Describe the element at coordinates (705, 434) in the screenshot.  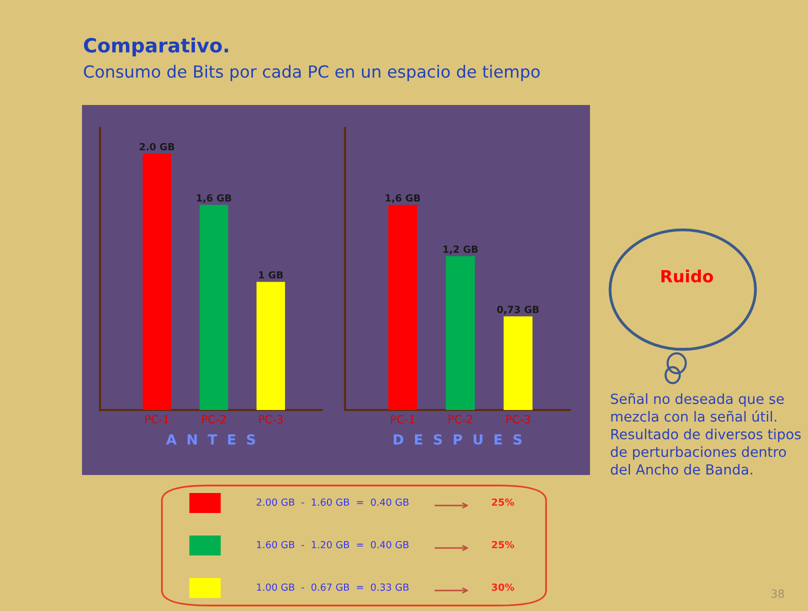
I see `text: Señal no deseada que se mezcla con la señal útil. Resultado de diversos tipos de perturbaciones dentro del Ancho de Banda.` at that location.